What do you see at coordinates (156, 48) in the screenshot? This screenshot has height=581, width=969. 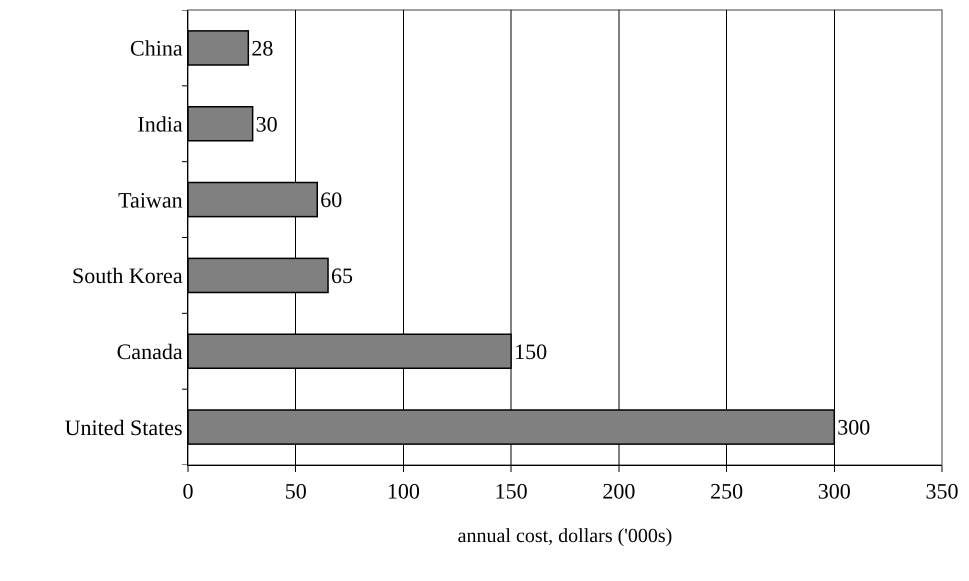 I see `y-tick-label: China` at bounding box center [156, 48].